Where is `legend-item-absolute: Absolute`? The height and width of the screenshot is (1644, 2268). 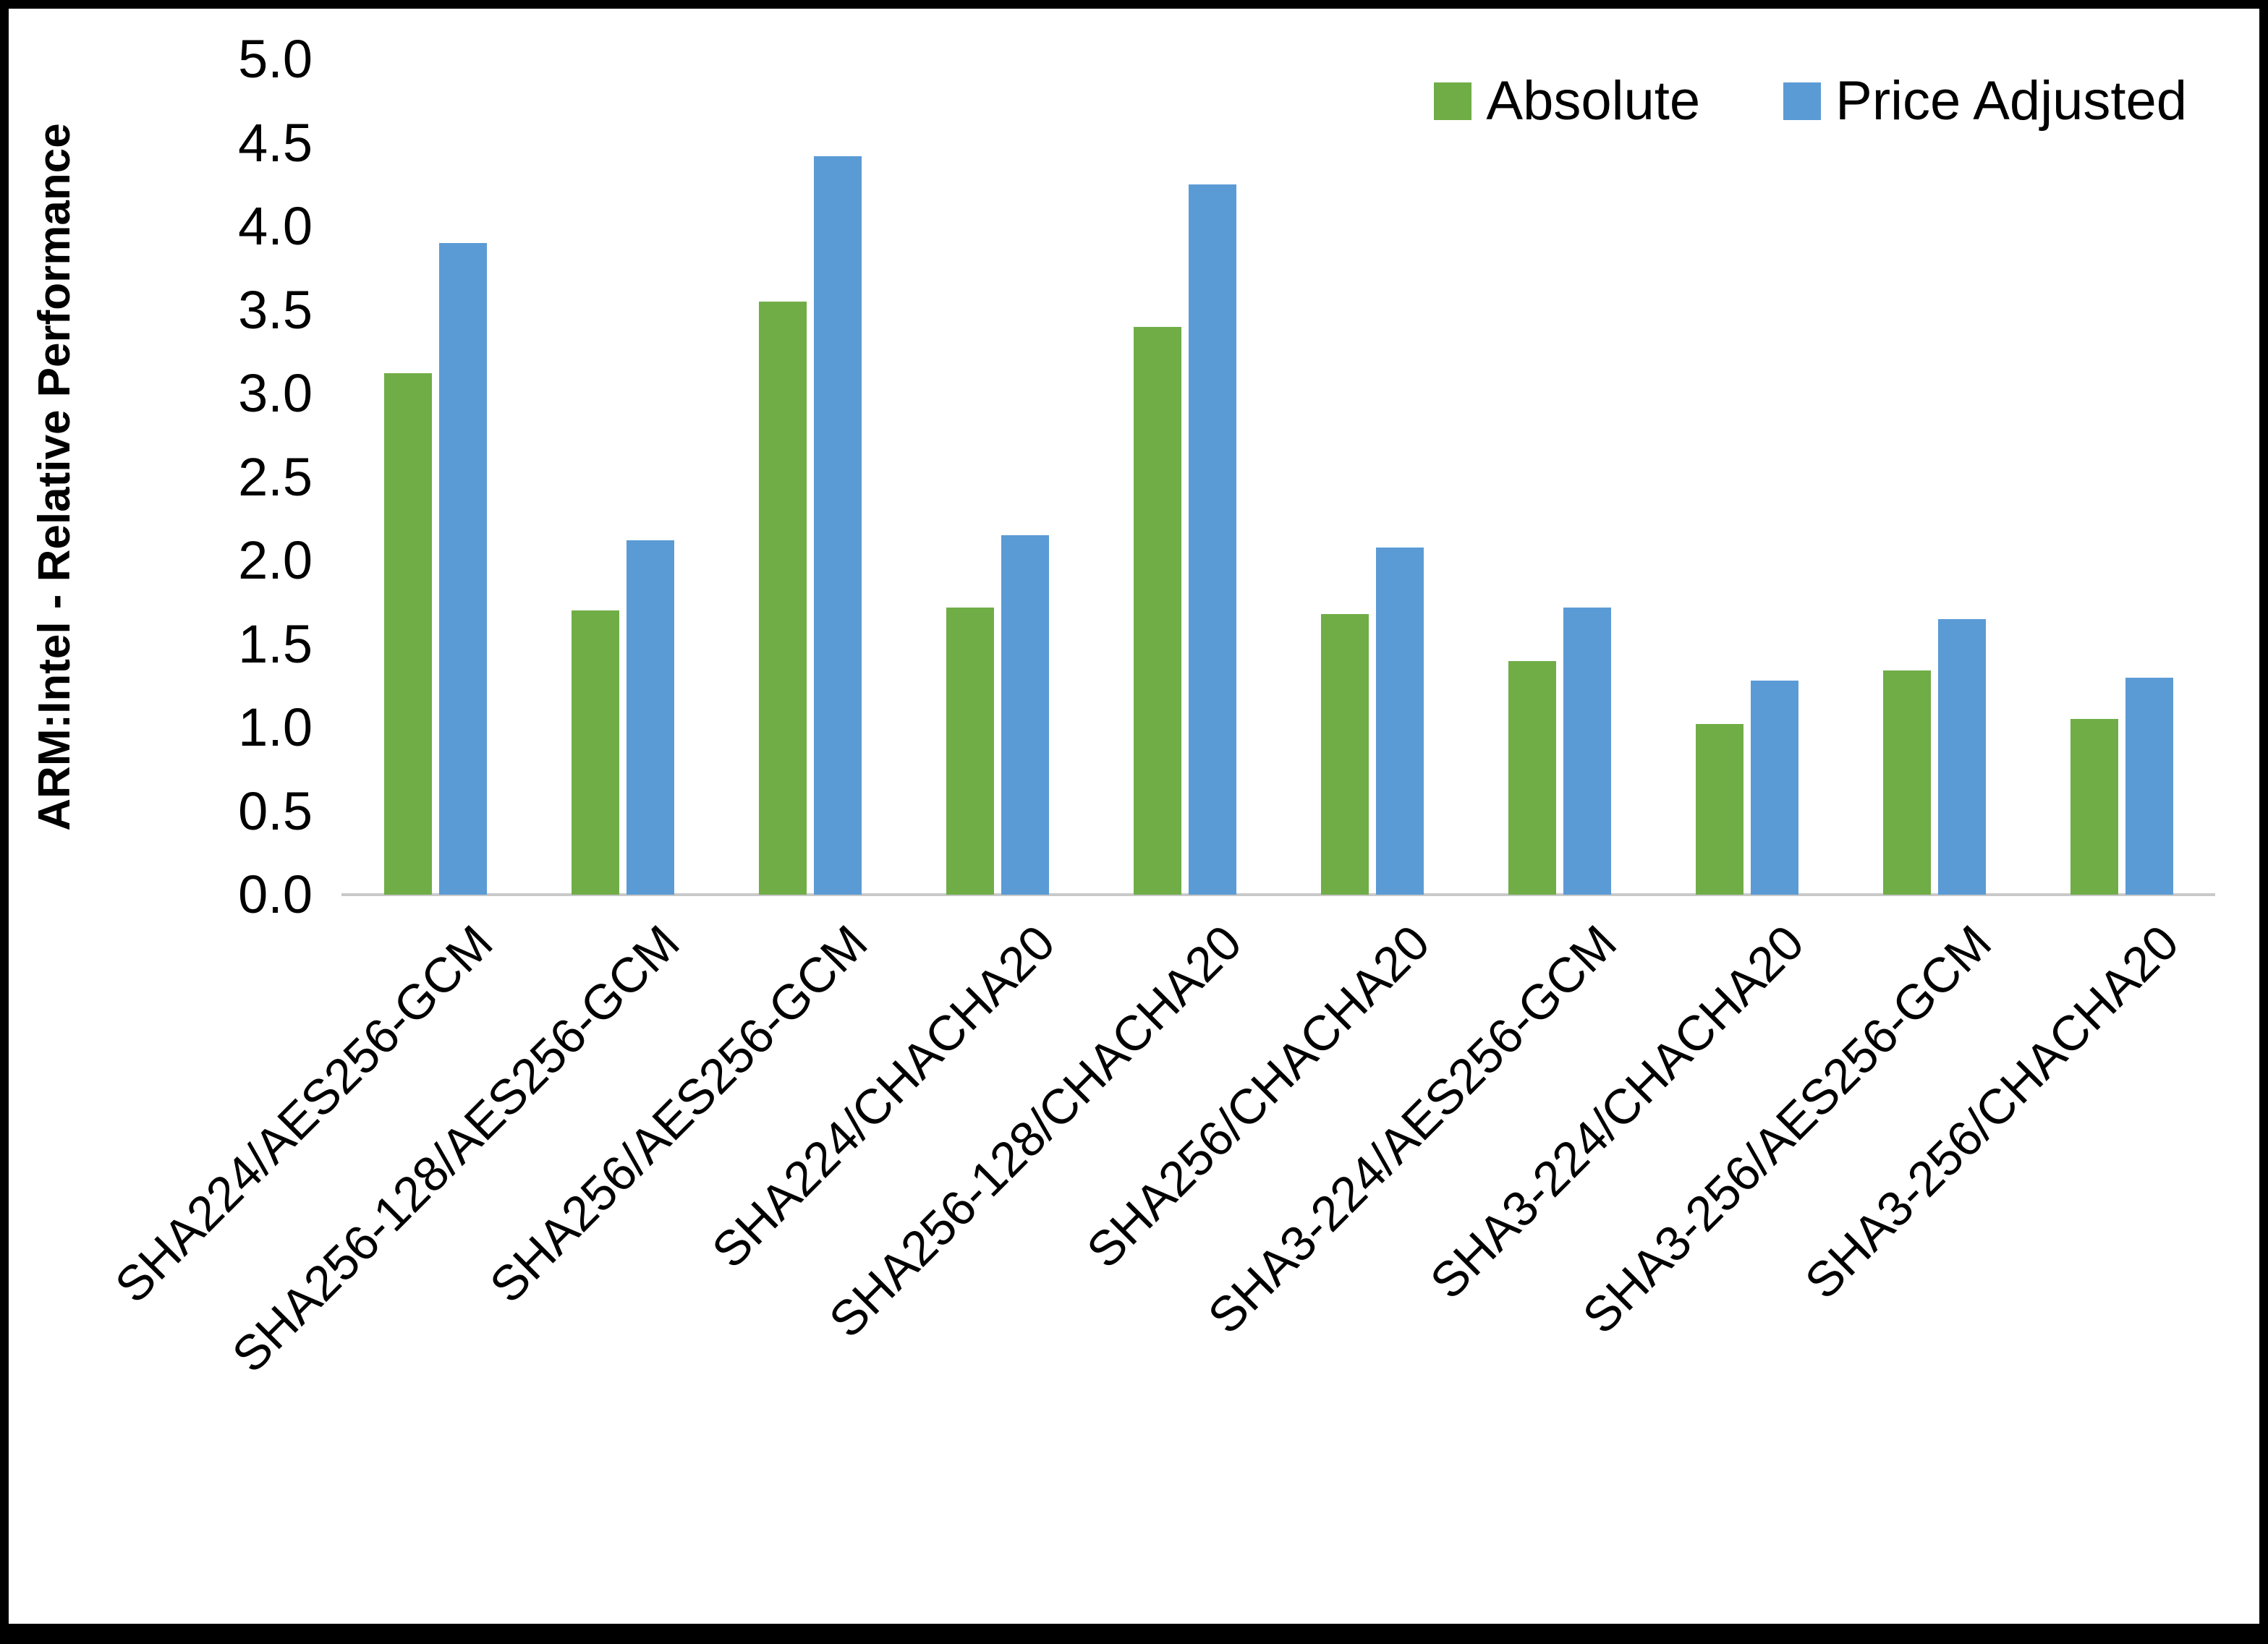
legend-item-absolute: Absolute is located at coordinates (1567, 101).